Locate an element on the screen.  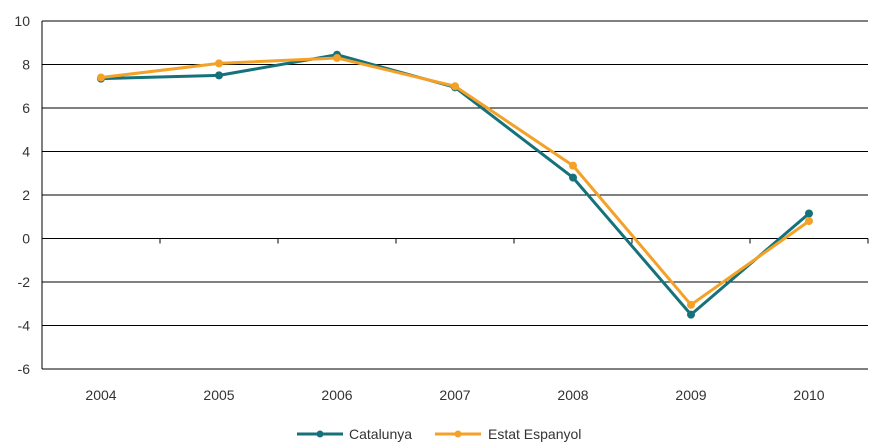
x-tick-label-2004: 2004 is located at coordinates (100, 395).